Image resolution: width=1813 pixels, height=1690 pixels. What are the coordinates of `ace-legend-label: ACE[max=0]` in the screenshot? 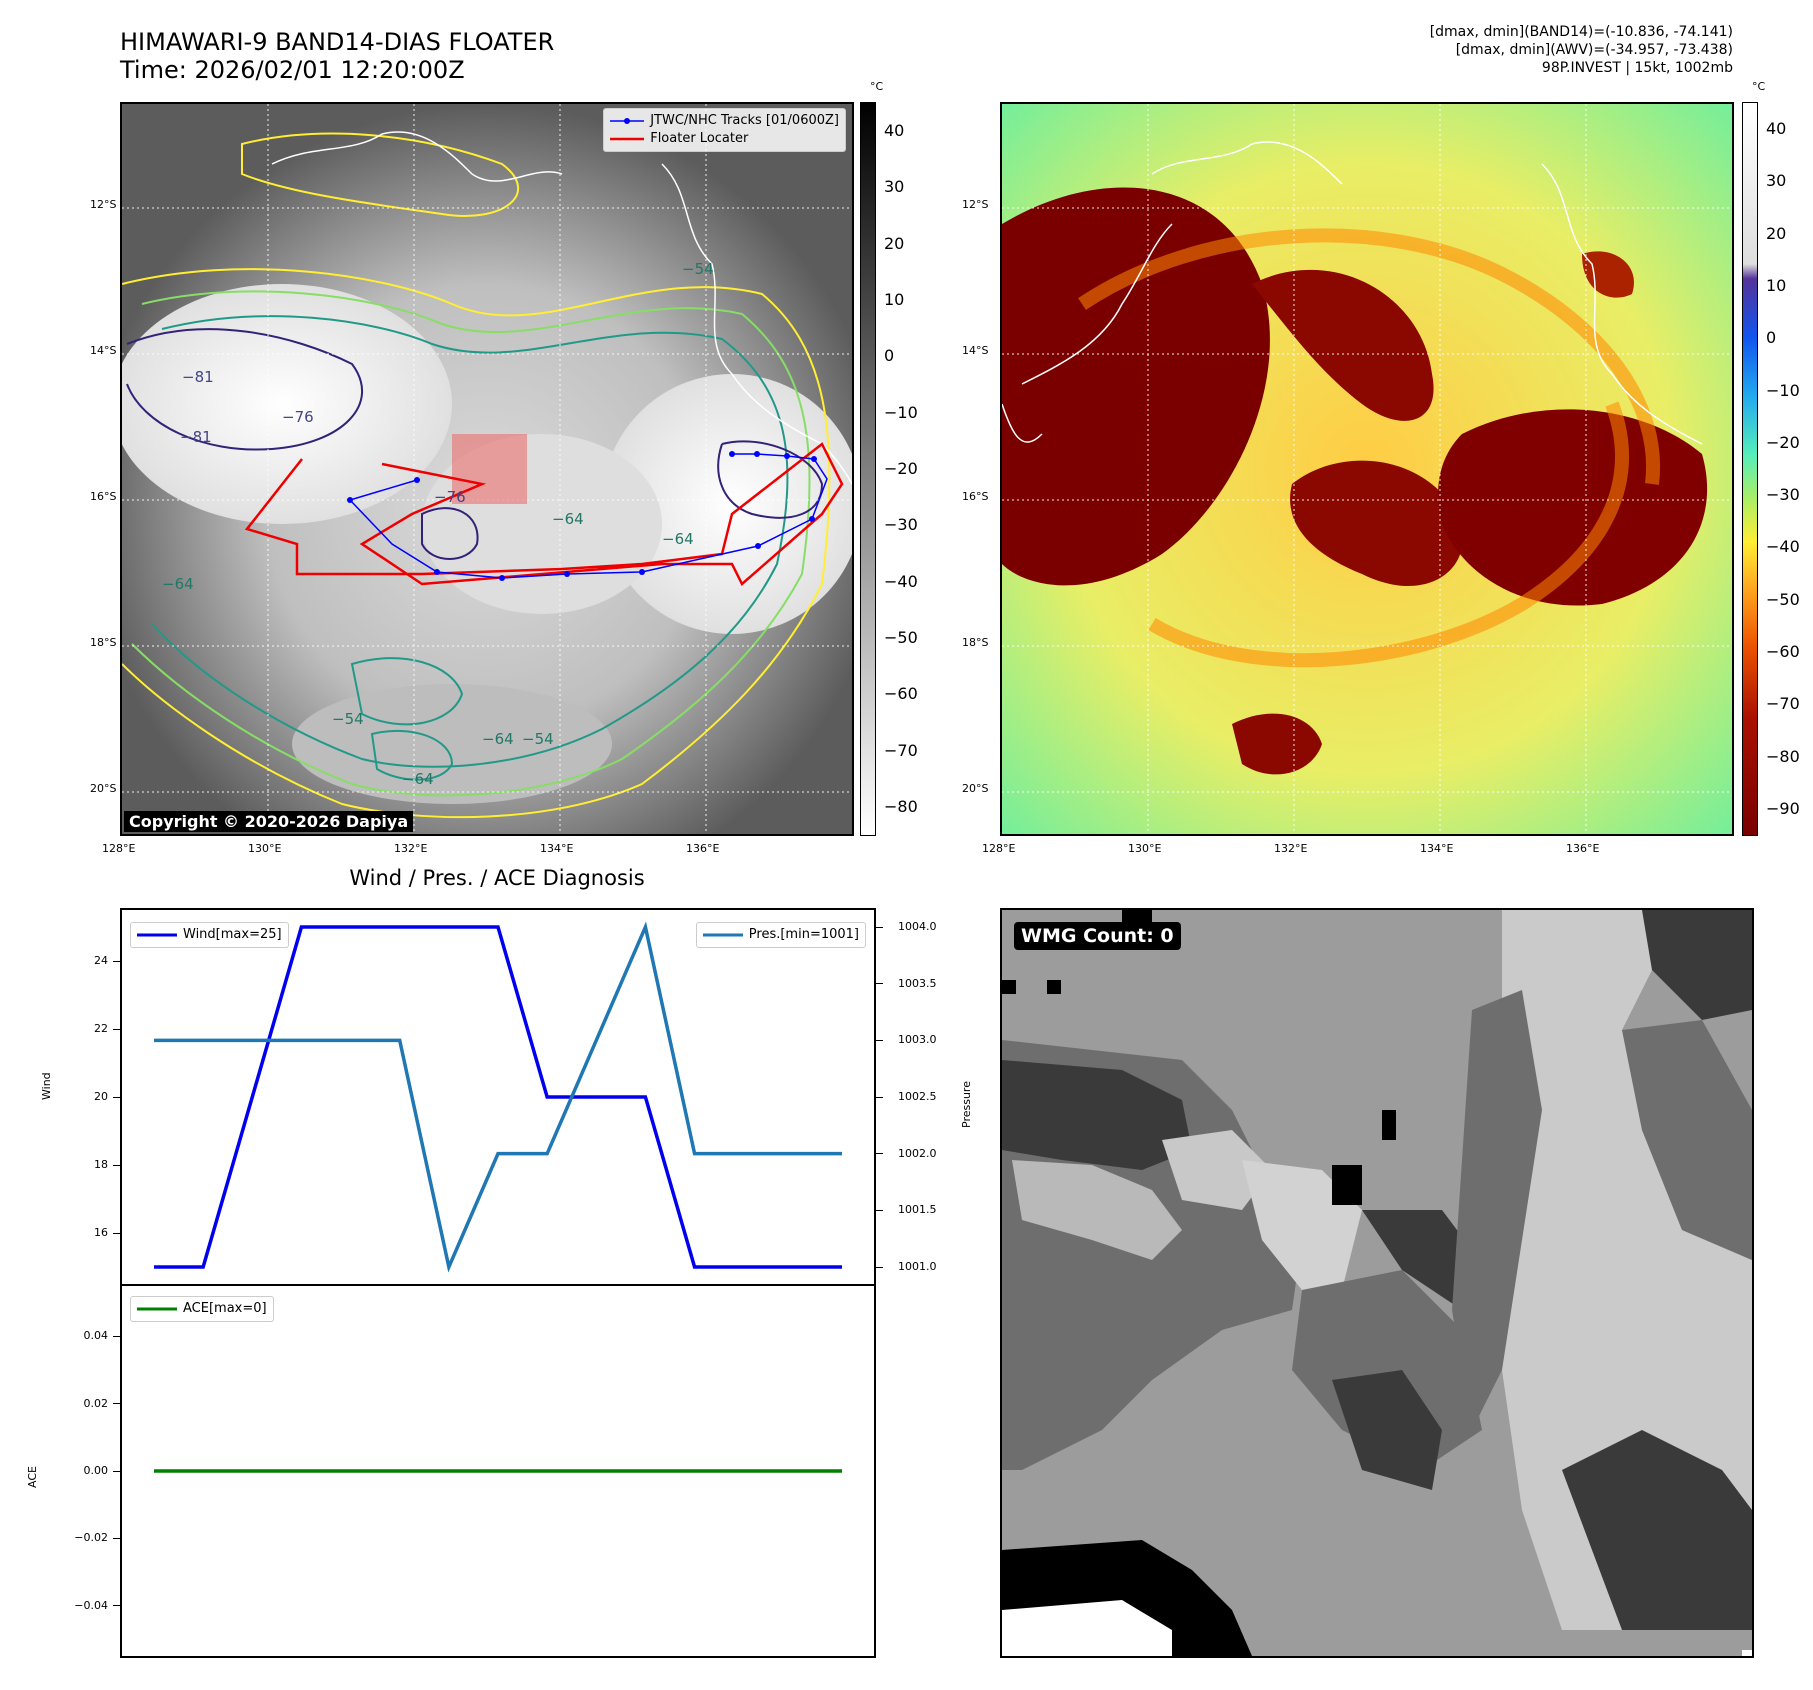 It's located at (225, 1308).